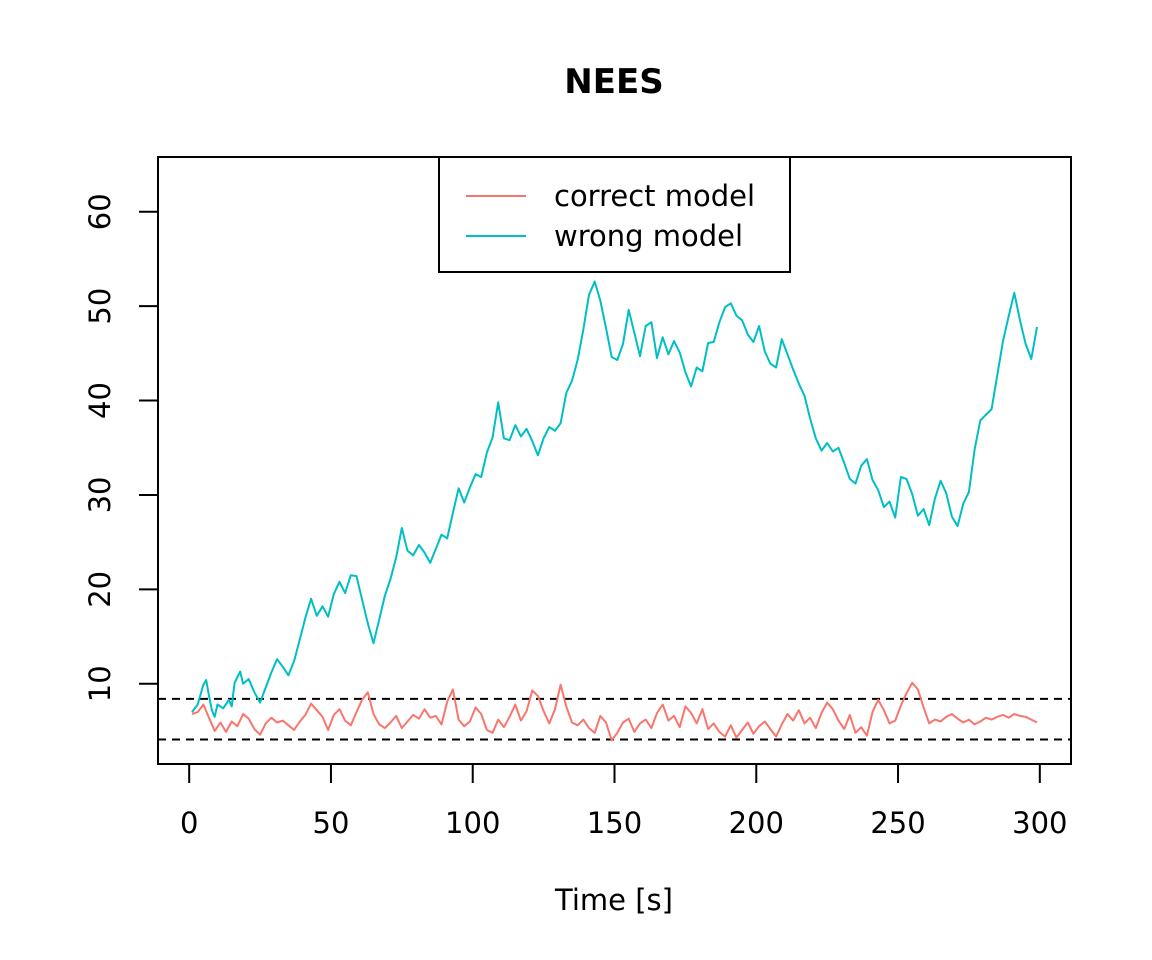 The image size is (1152, 960). Describe the element at coordinates (100, 211) in the screenshot. I see `y-tick-label: 60` at that location.